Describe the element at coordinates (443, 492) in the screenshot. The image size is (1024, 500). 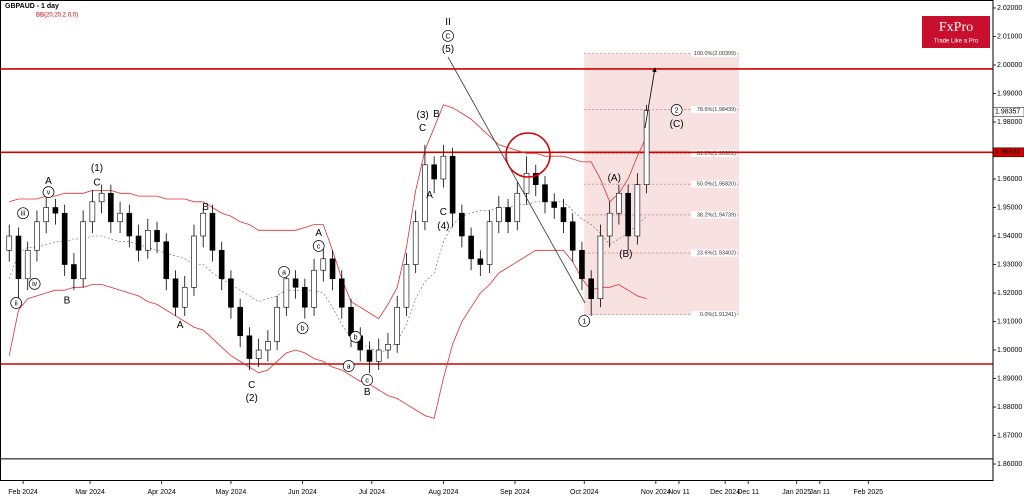
I see `x-tick-label: Aug 2024` at that location.